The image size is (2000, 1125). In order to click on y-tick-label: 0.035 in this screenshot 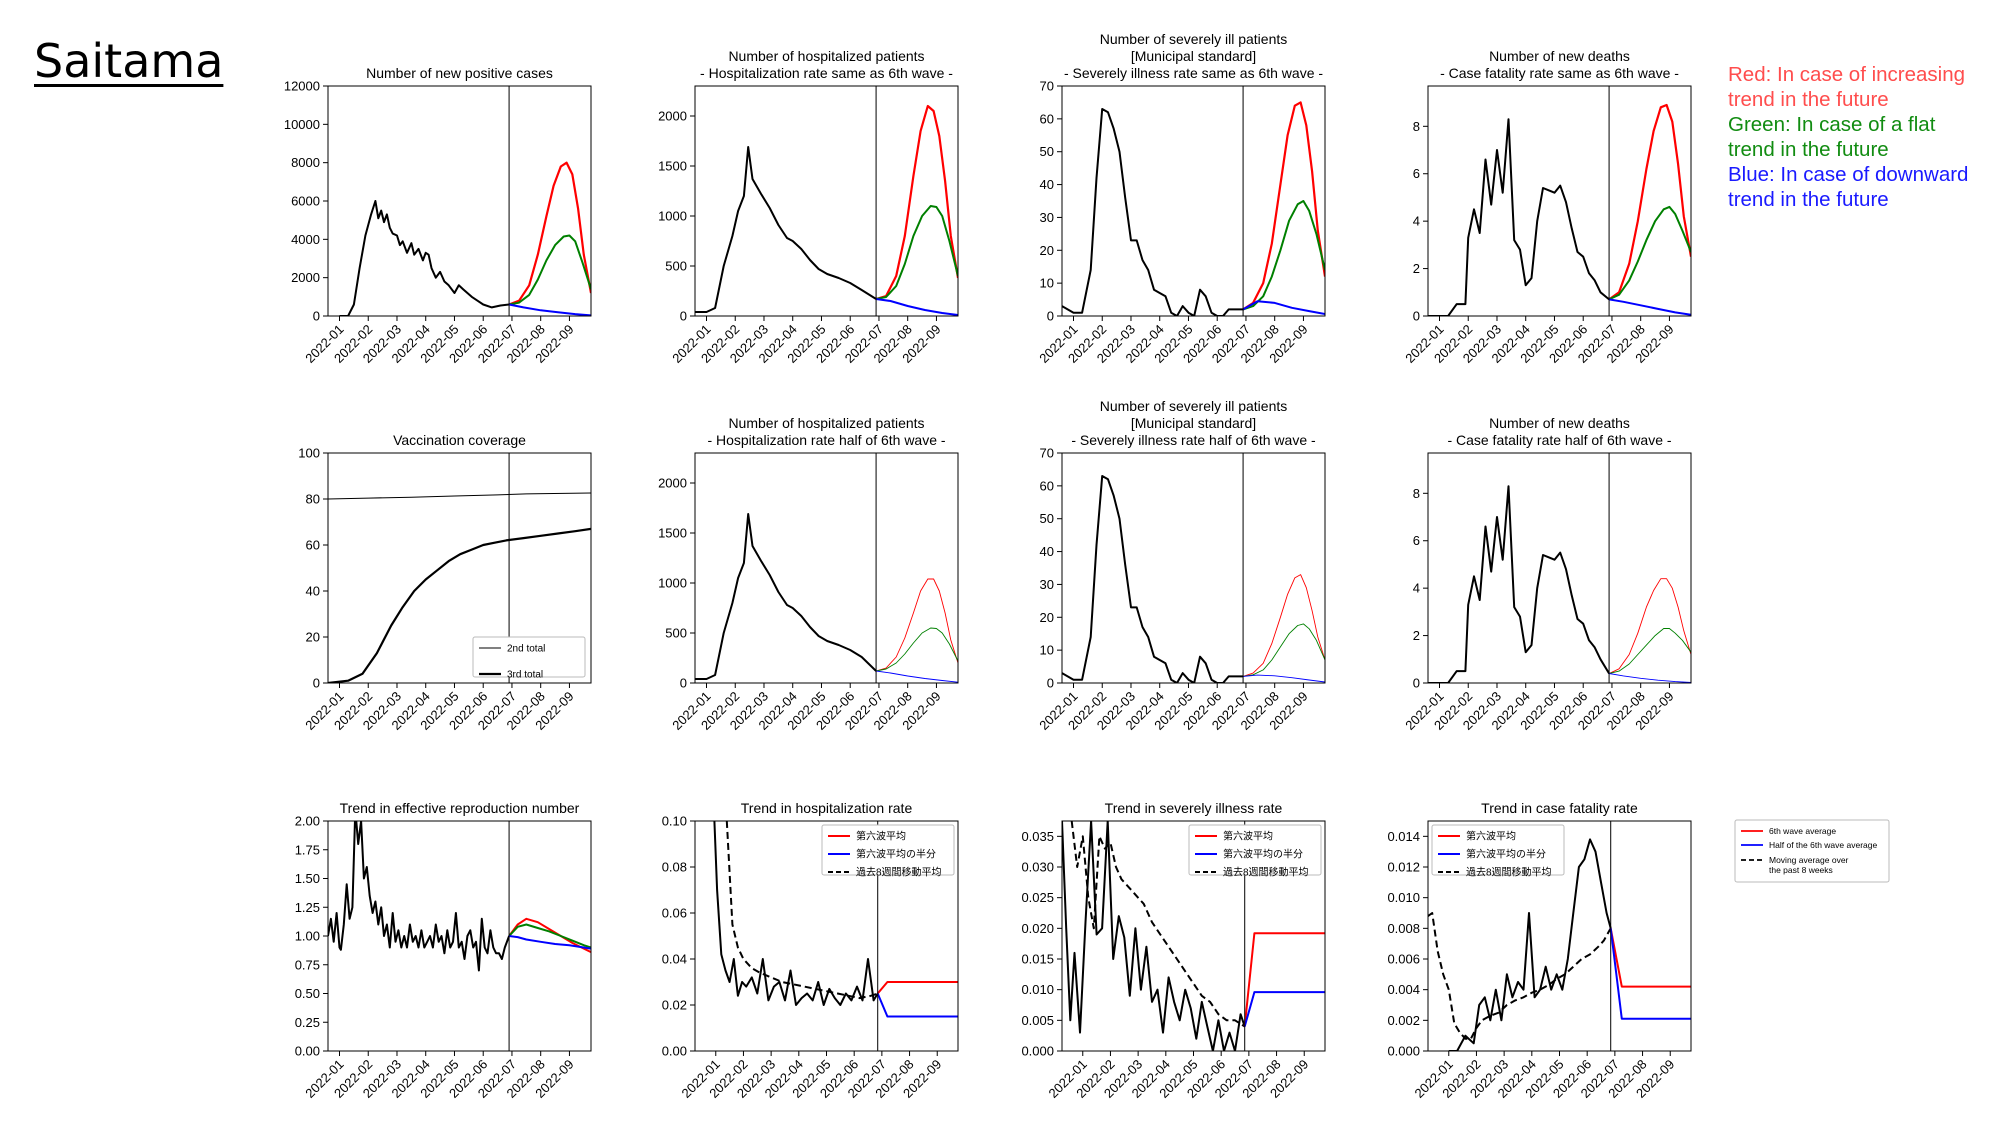, I will do `click(1037, 836)`.